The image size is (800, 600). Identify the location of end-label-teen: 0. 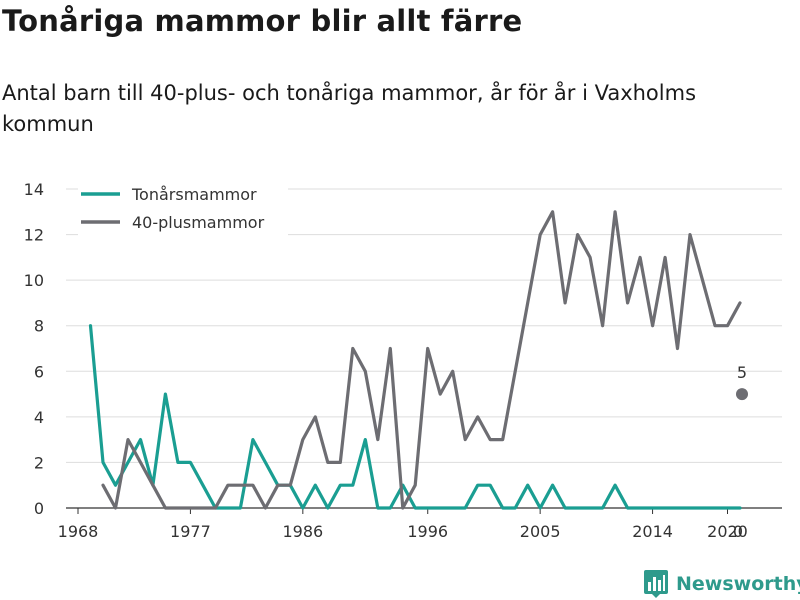
(738, 531).